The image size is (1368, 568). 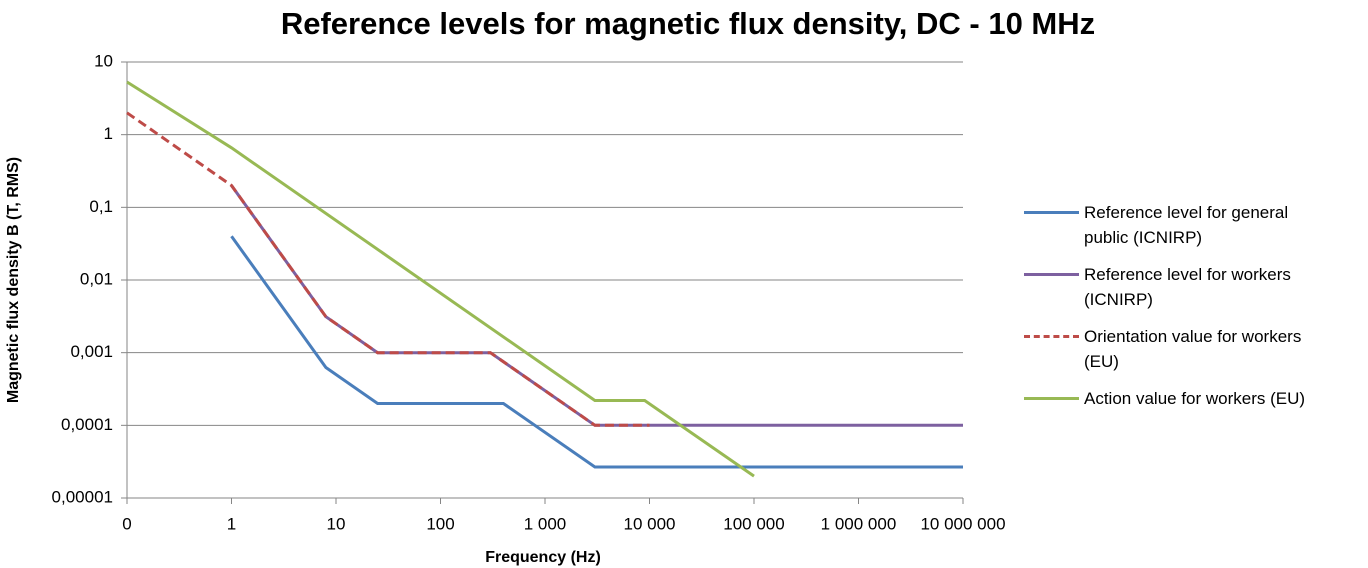 What do you see at coordinates (650, 523) in the screenshot?
I see `x-tick-label: 10 000` at bounding box center [650, 523].